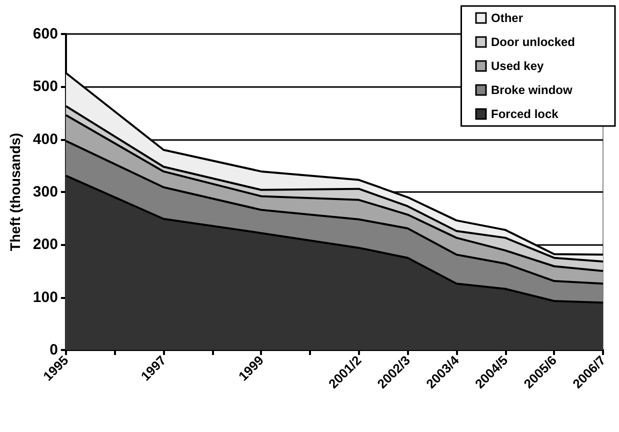  What do you see at coordinates (15, 192) in the screenshot?
I see `y-axis-title: Theft (thousands)` at bounding box center [15, 192].